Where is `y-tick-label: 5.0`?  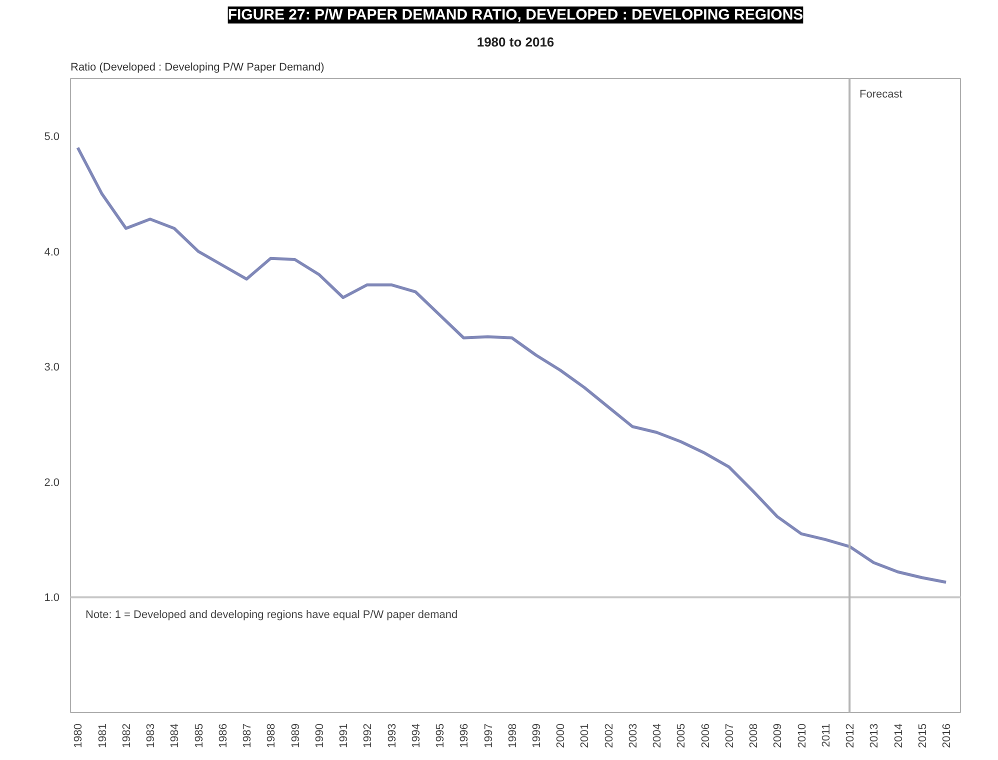
y-tick-label: 5.0 is located at coordinates (52, 137).